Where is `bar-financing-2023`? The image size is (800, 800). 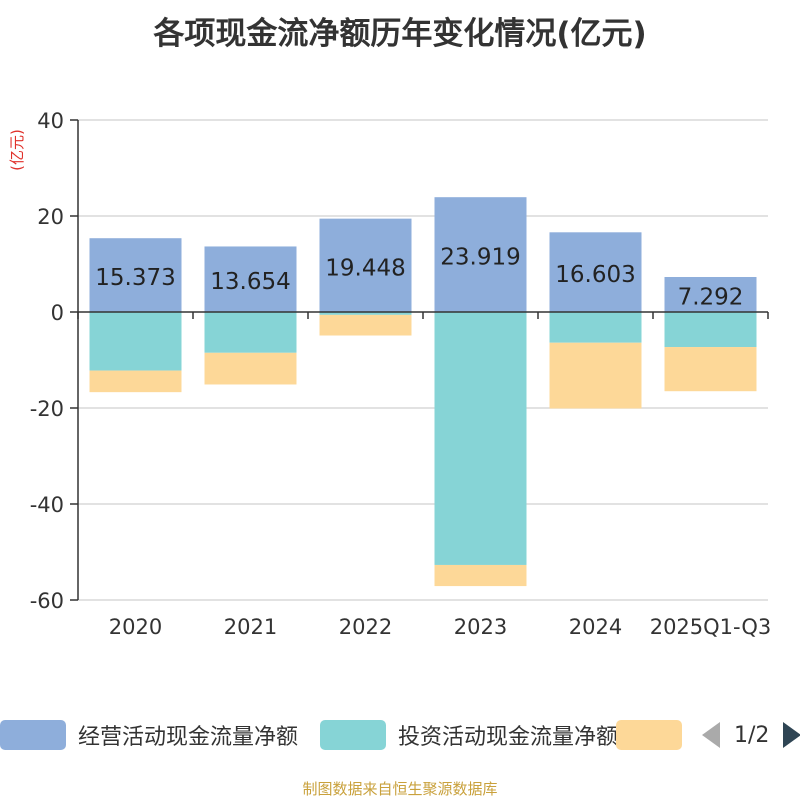
bar-financing-2023 is located at coordinates (480, 575).